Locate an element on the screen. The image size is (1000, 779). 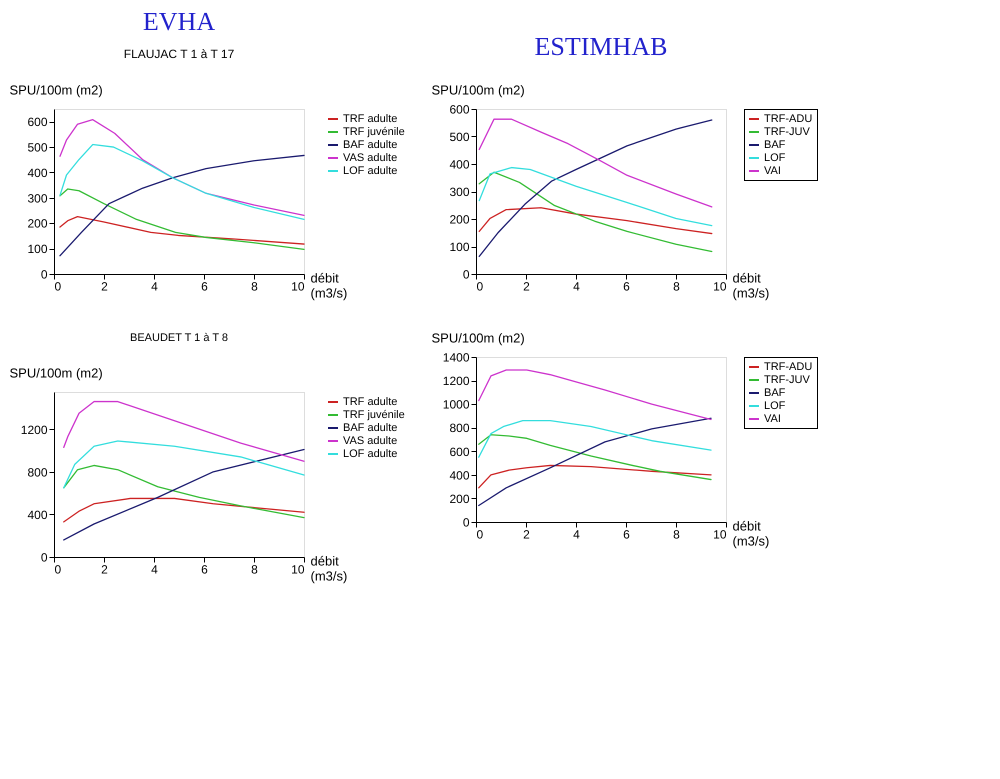
chart-subtitle: FLAUJAC T 1 à T 17 is located at coordinates (179, 54).